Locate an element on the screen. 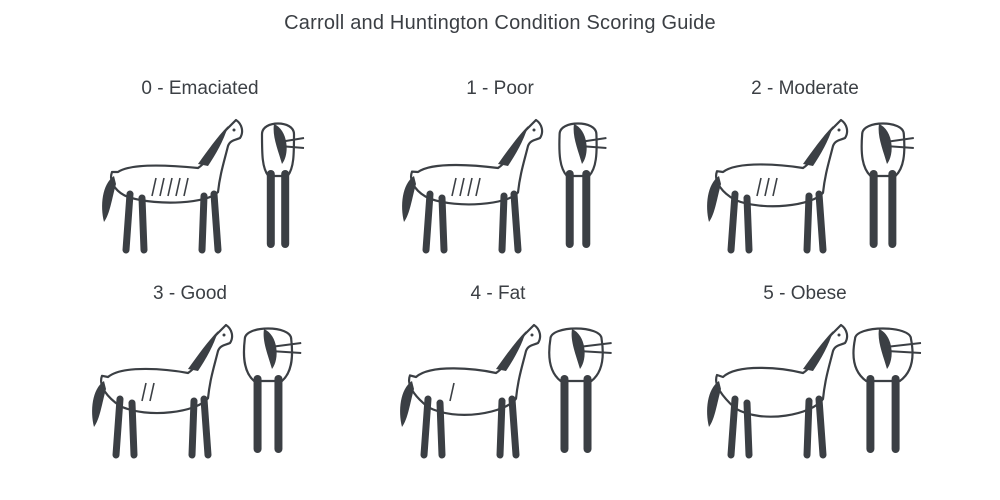 This screenshot has width=1000, height=500. score-card: 4 - Fat is located at coordinates (498, 375).